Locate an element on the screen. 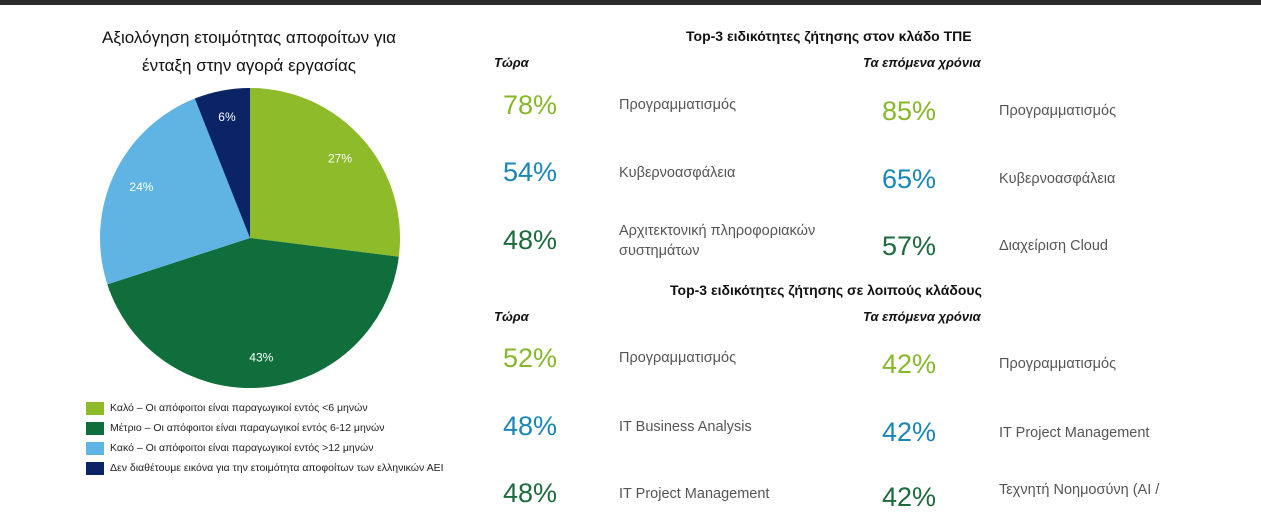 This screenshot has height=513, width=1261. ict-now-label-2: Κυβερνοασφάλεια is located at coordinates (677, 173).